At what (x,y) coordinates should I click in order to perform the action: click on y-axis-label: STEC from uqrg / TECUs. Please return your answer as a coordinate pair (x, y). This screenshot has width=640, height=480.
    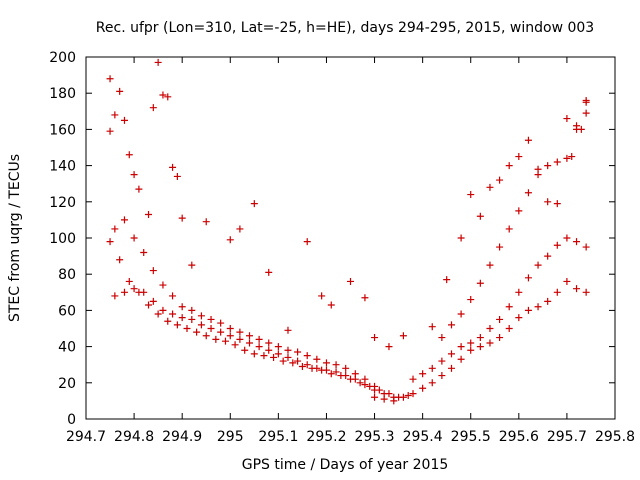
    Looking at the image, I should click on (15, 238).